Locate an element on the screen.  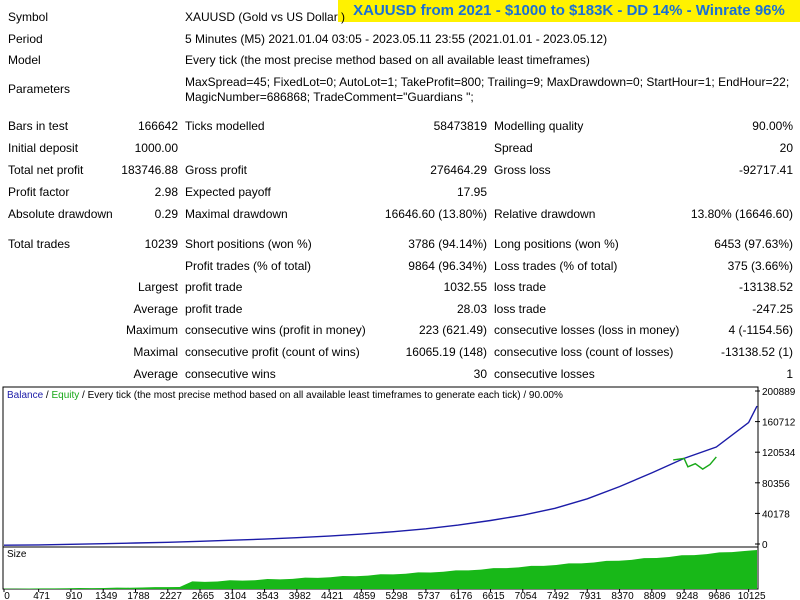
x-tick-label: 2665 is located at coordinates (203, 595).